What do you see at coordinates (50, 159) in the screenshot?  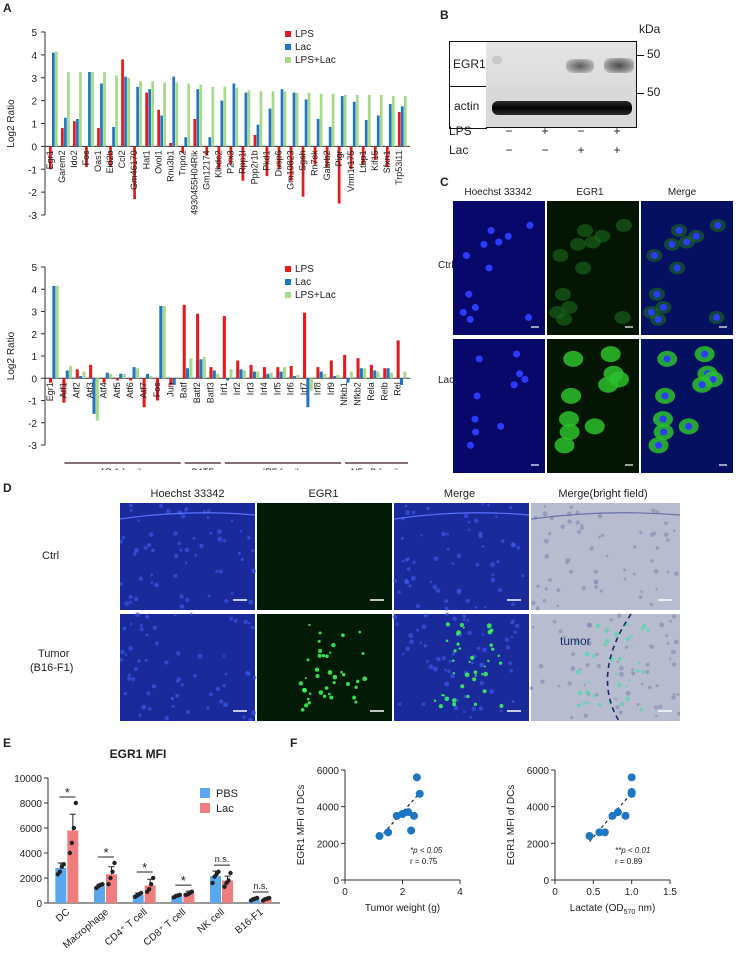 I see `category-label: Egr1` at bounding box center [50, 159].